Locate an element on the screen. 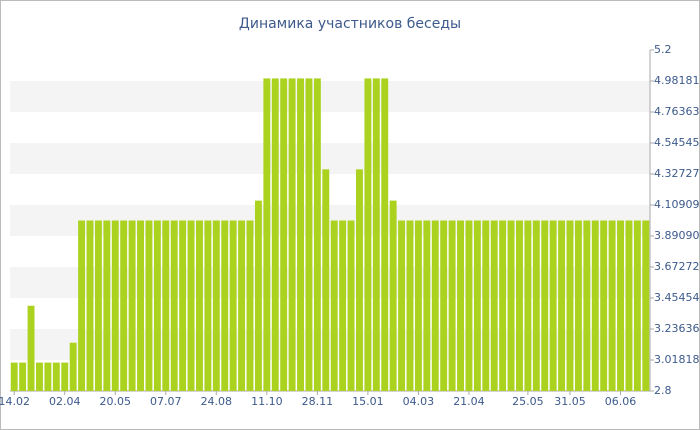 This screenshot has width=700, height=430. y-tick-label: 3.01818 is located at coordinates (677, 359).